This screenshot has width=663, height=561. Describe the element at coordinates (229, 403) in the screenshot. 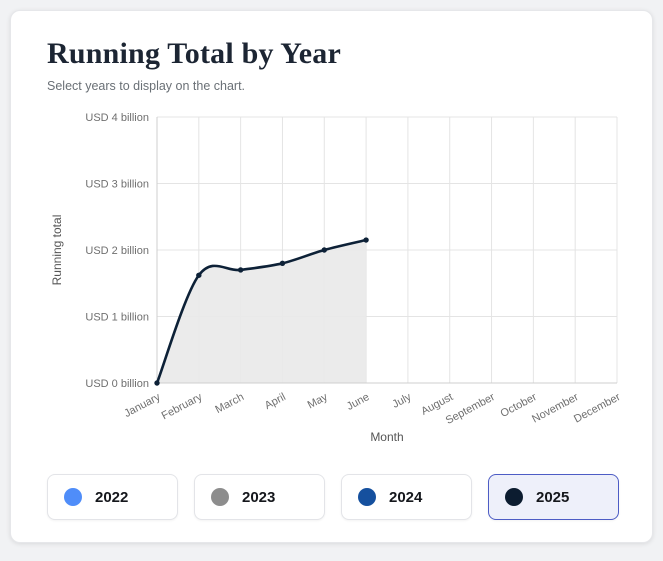

I see `svg-text: March` at that location.